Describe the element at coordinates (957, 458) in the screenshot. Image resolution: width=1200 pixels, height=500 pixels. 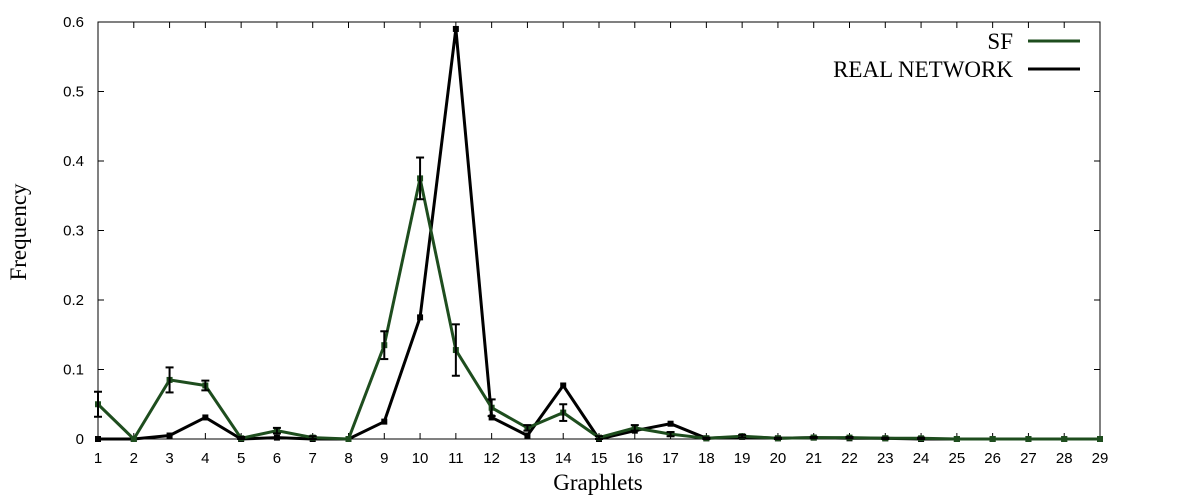
I see `x-tick-label: 25` at that location.